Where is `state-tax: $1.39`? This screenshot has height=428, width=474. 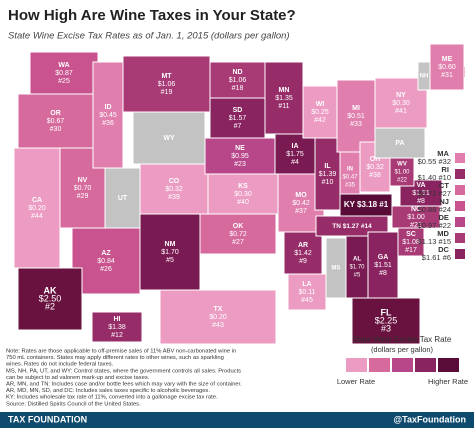 state-tax: $1.39 is located at coordinates (328, 174).